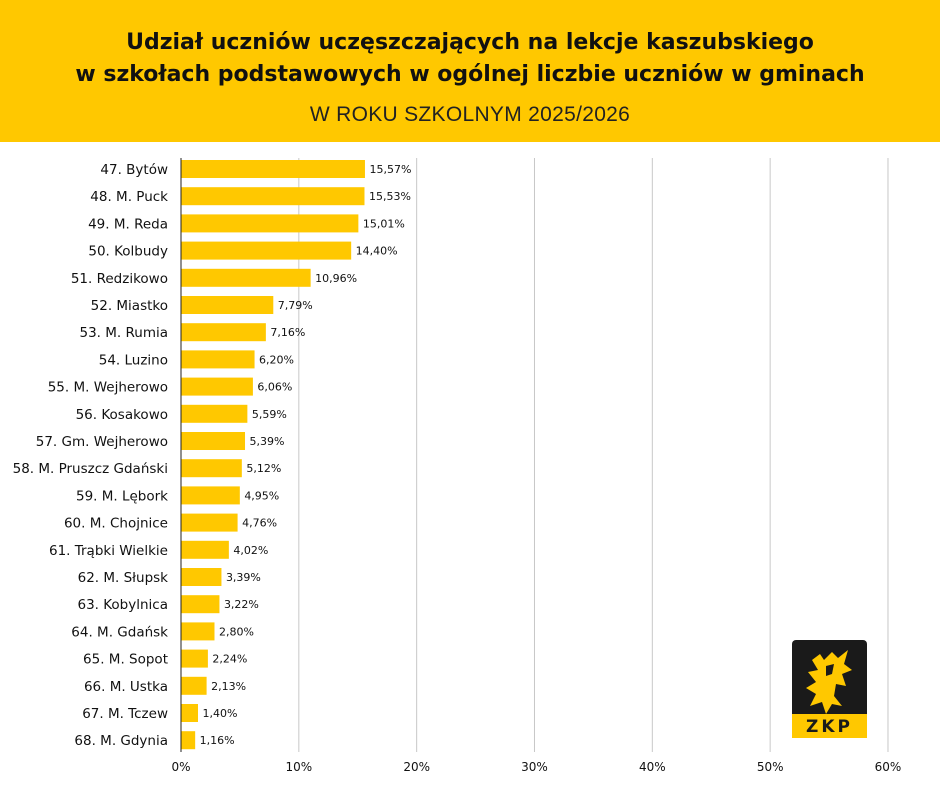  I want to click on category-label: 68. M. Gdynia, so click(121, 741).